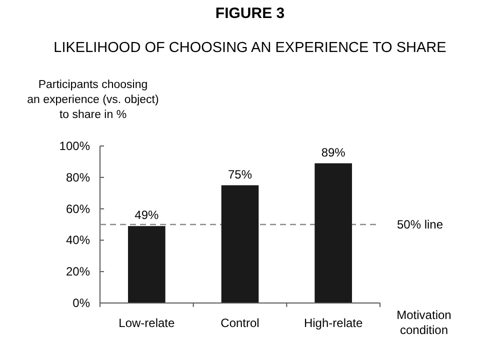 Image resolution: width=500 pixels, height=362 pixels. I want to click on x-tick-label: High-relate, so click(333, 323).